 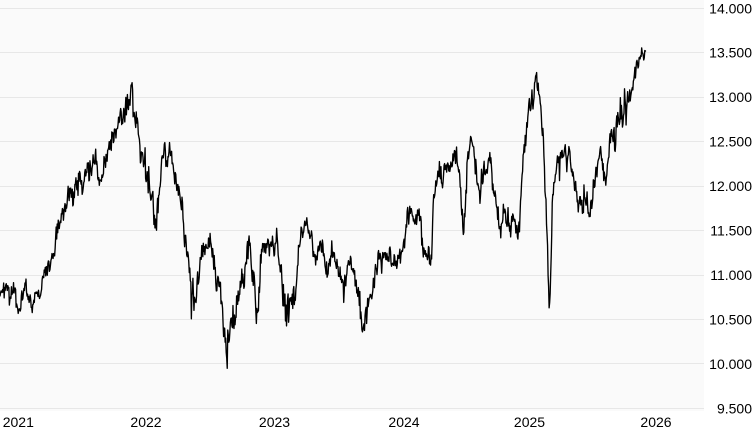 What do you see at coordinates (730, 186) in the screenshot?
I see `svg-text: 12.000` at bounding box center [730, 186].